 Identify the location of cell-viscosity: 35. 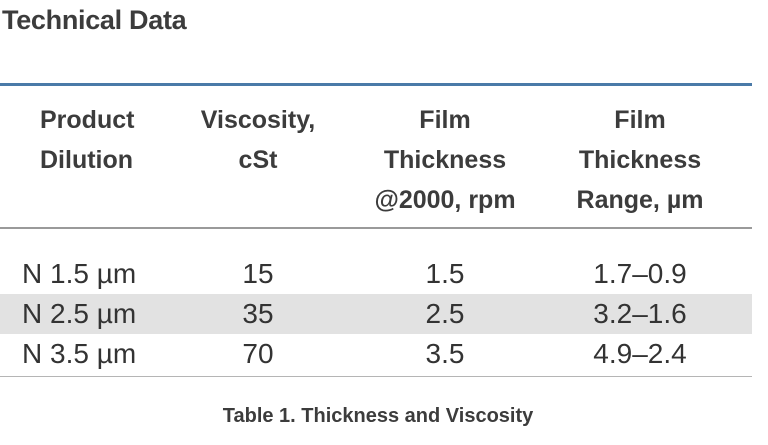
(258, 313).